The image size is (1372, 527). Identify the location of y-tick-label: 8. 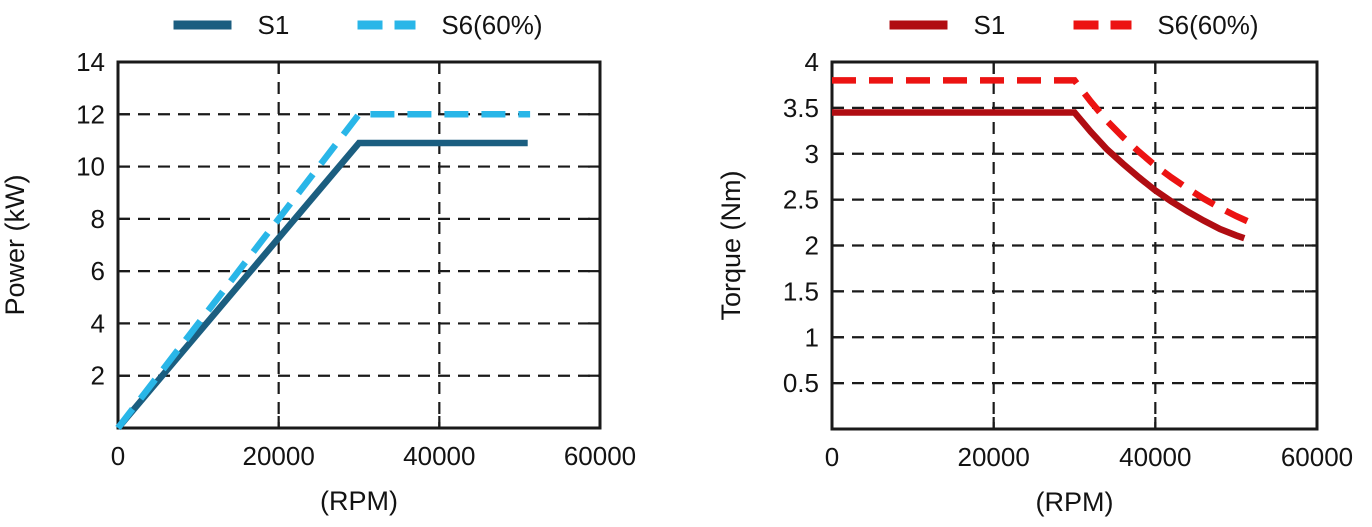
(98, 219).